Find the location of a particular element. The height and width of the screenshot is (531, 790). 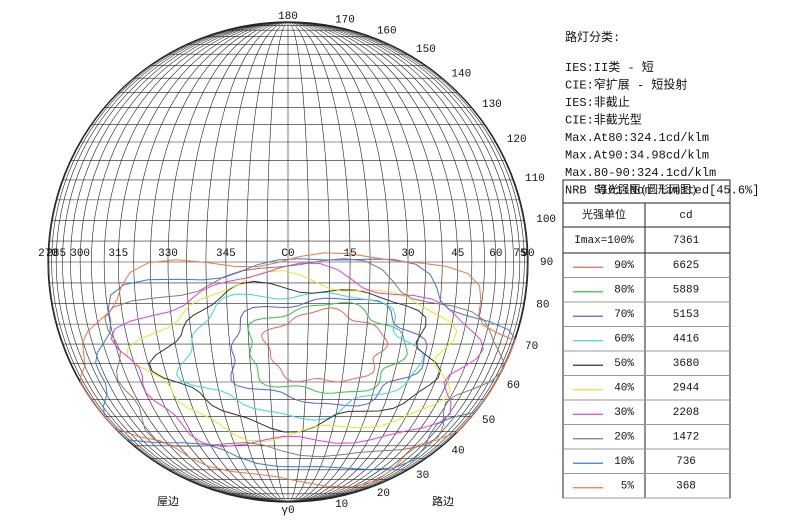

c-label: 60 is located at coordinates (495, 254).